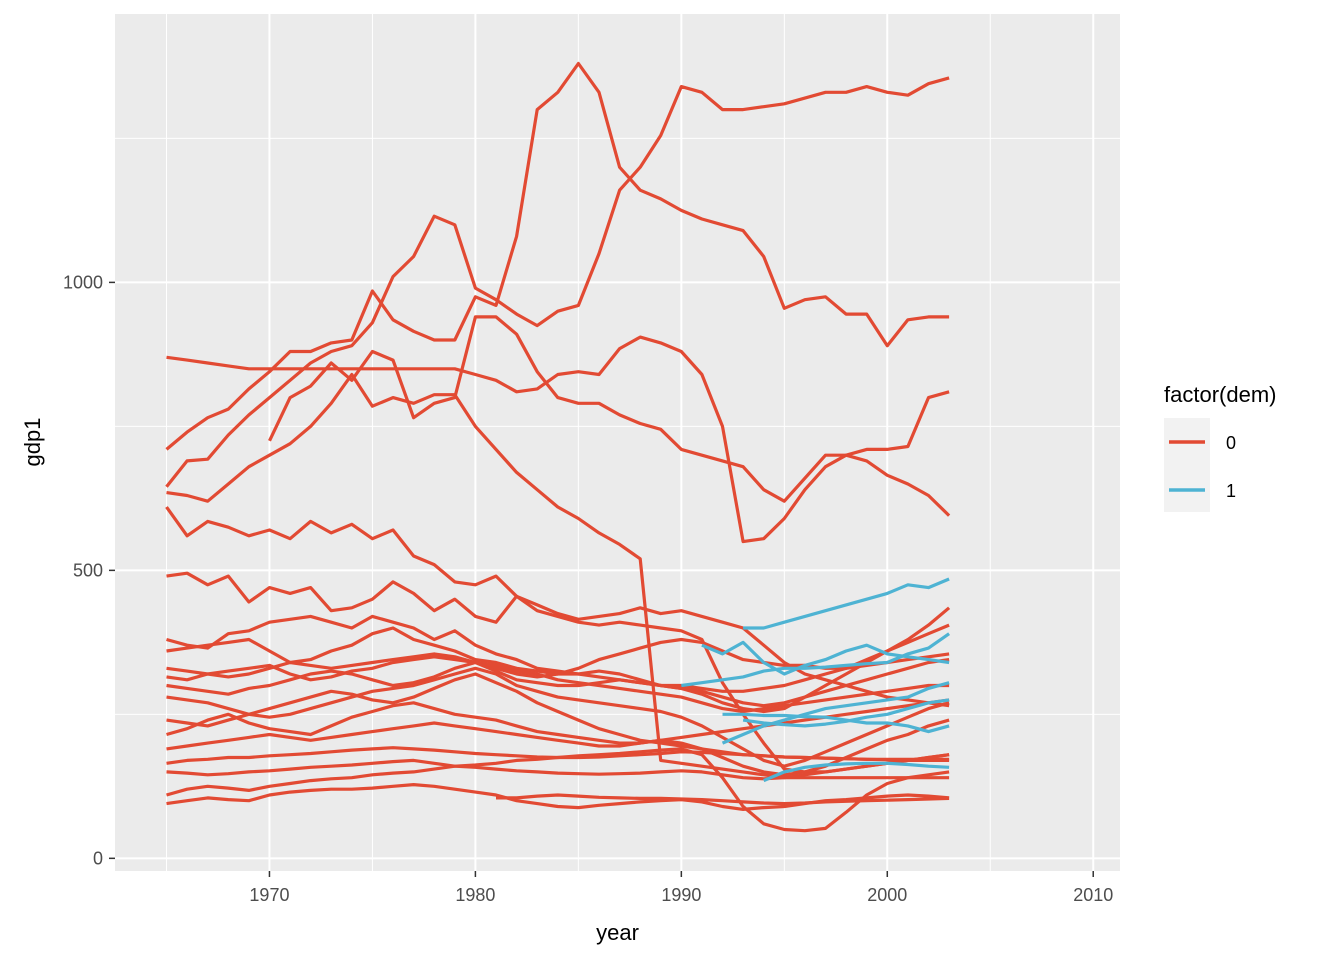 The image size is (1344, 960). I want to click on legend-label: 0, so click(1231, 443).